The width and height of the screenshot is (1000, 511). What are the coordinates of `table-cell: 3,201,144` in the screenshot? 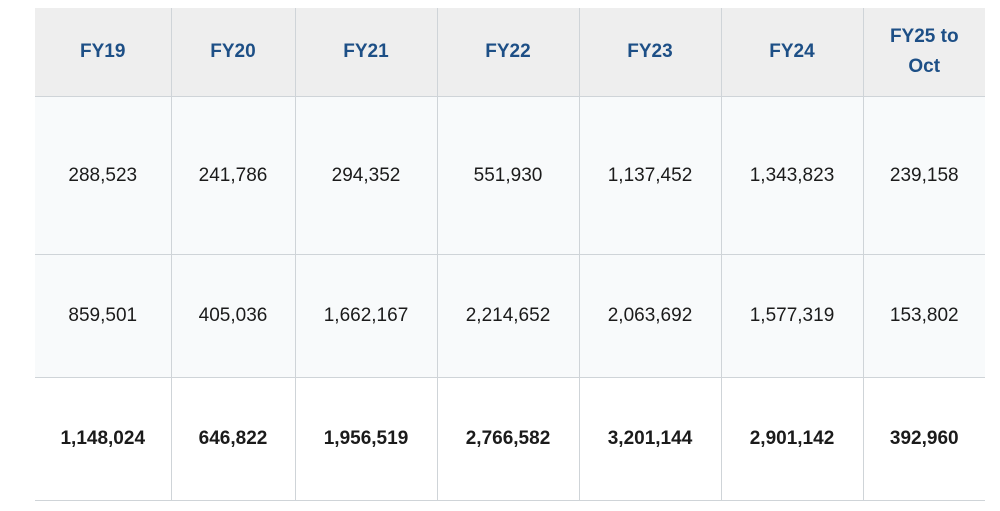 It's located at (650, 439).